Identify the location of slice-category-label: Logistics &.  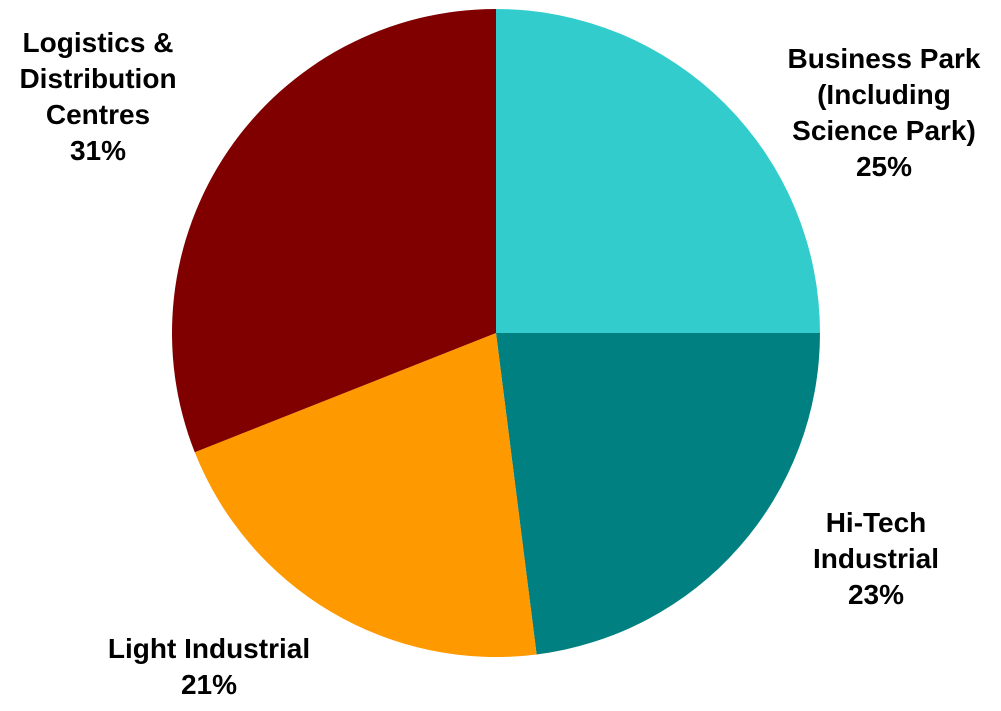
(98, 42).